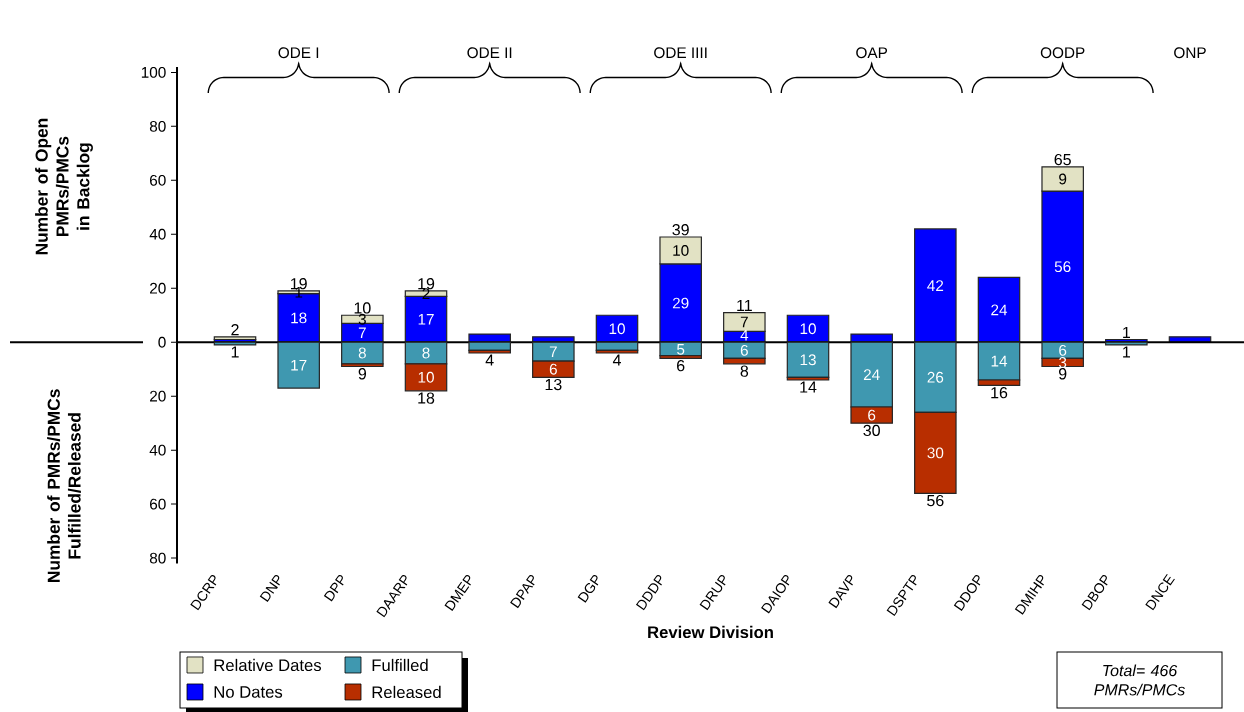  What do you see at coordinates (680, 53) in the screenshot?
I see `text: ODE IIII` at bounding box center [680, 53].